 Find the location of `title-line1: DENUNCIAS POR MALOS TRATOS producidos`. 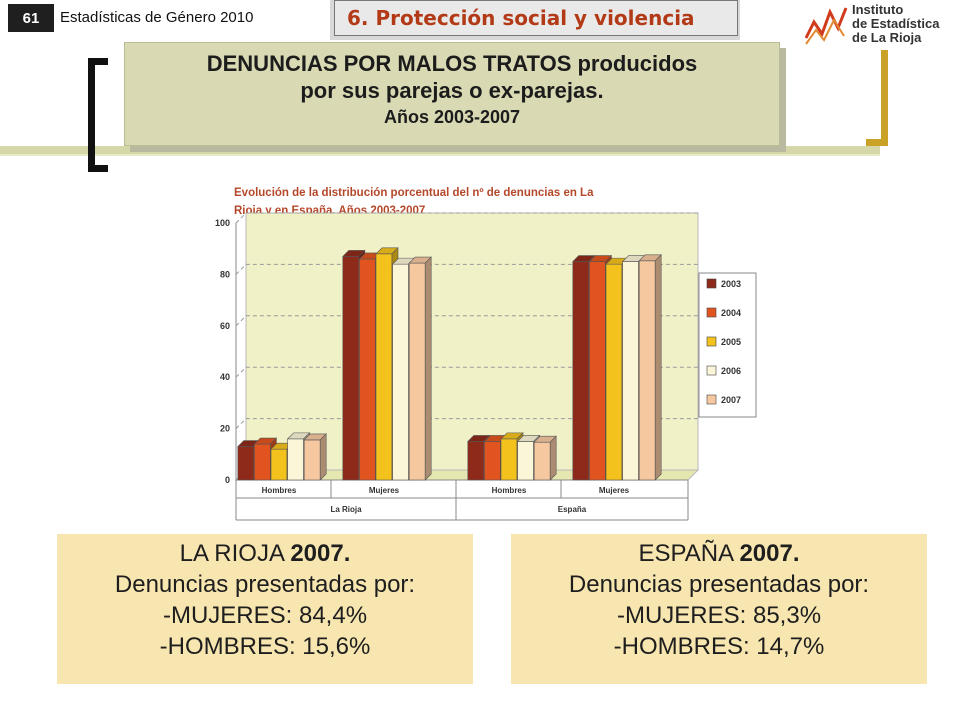

title-line1: DENUNCIAS POR MALOS TRATOS producidos is located at coordinates (452, 63).